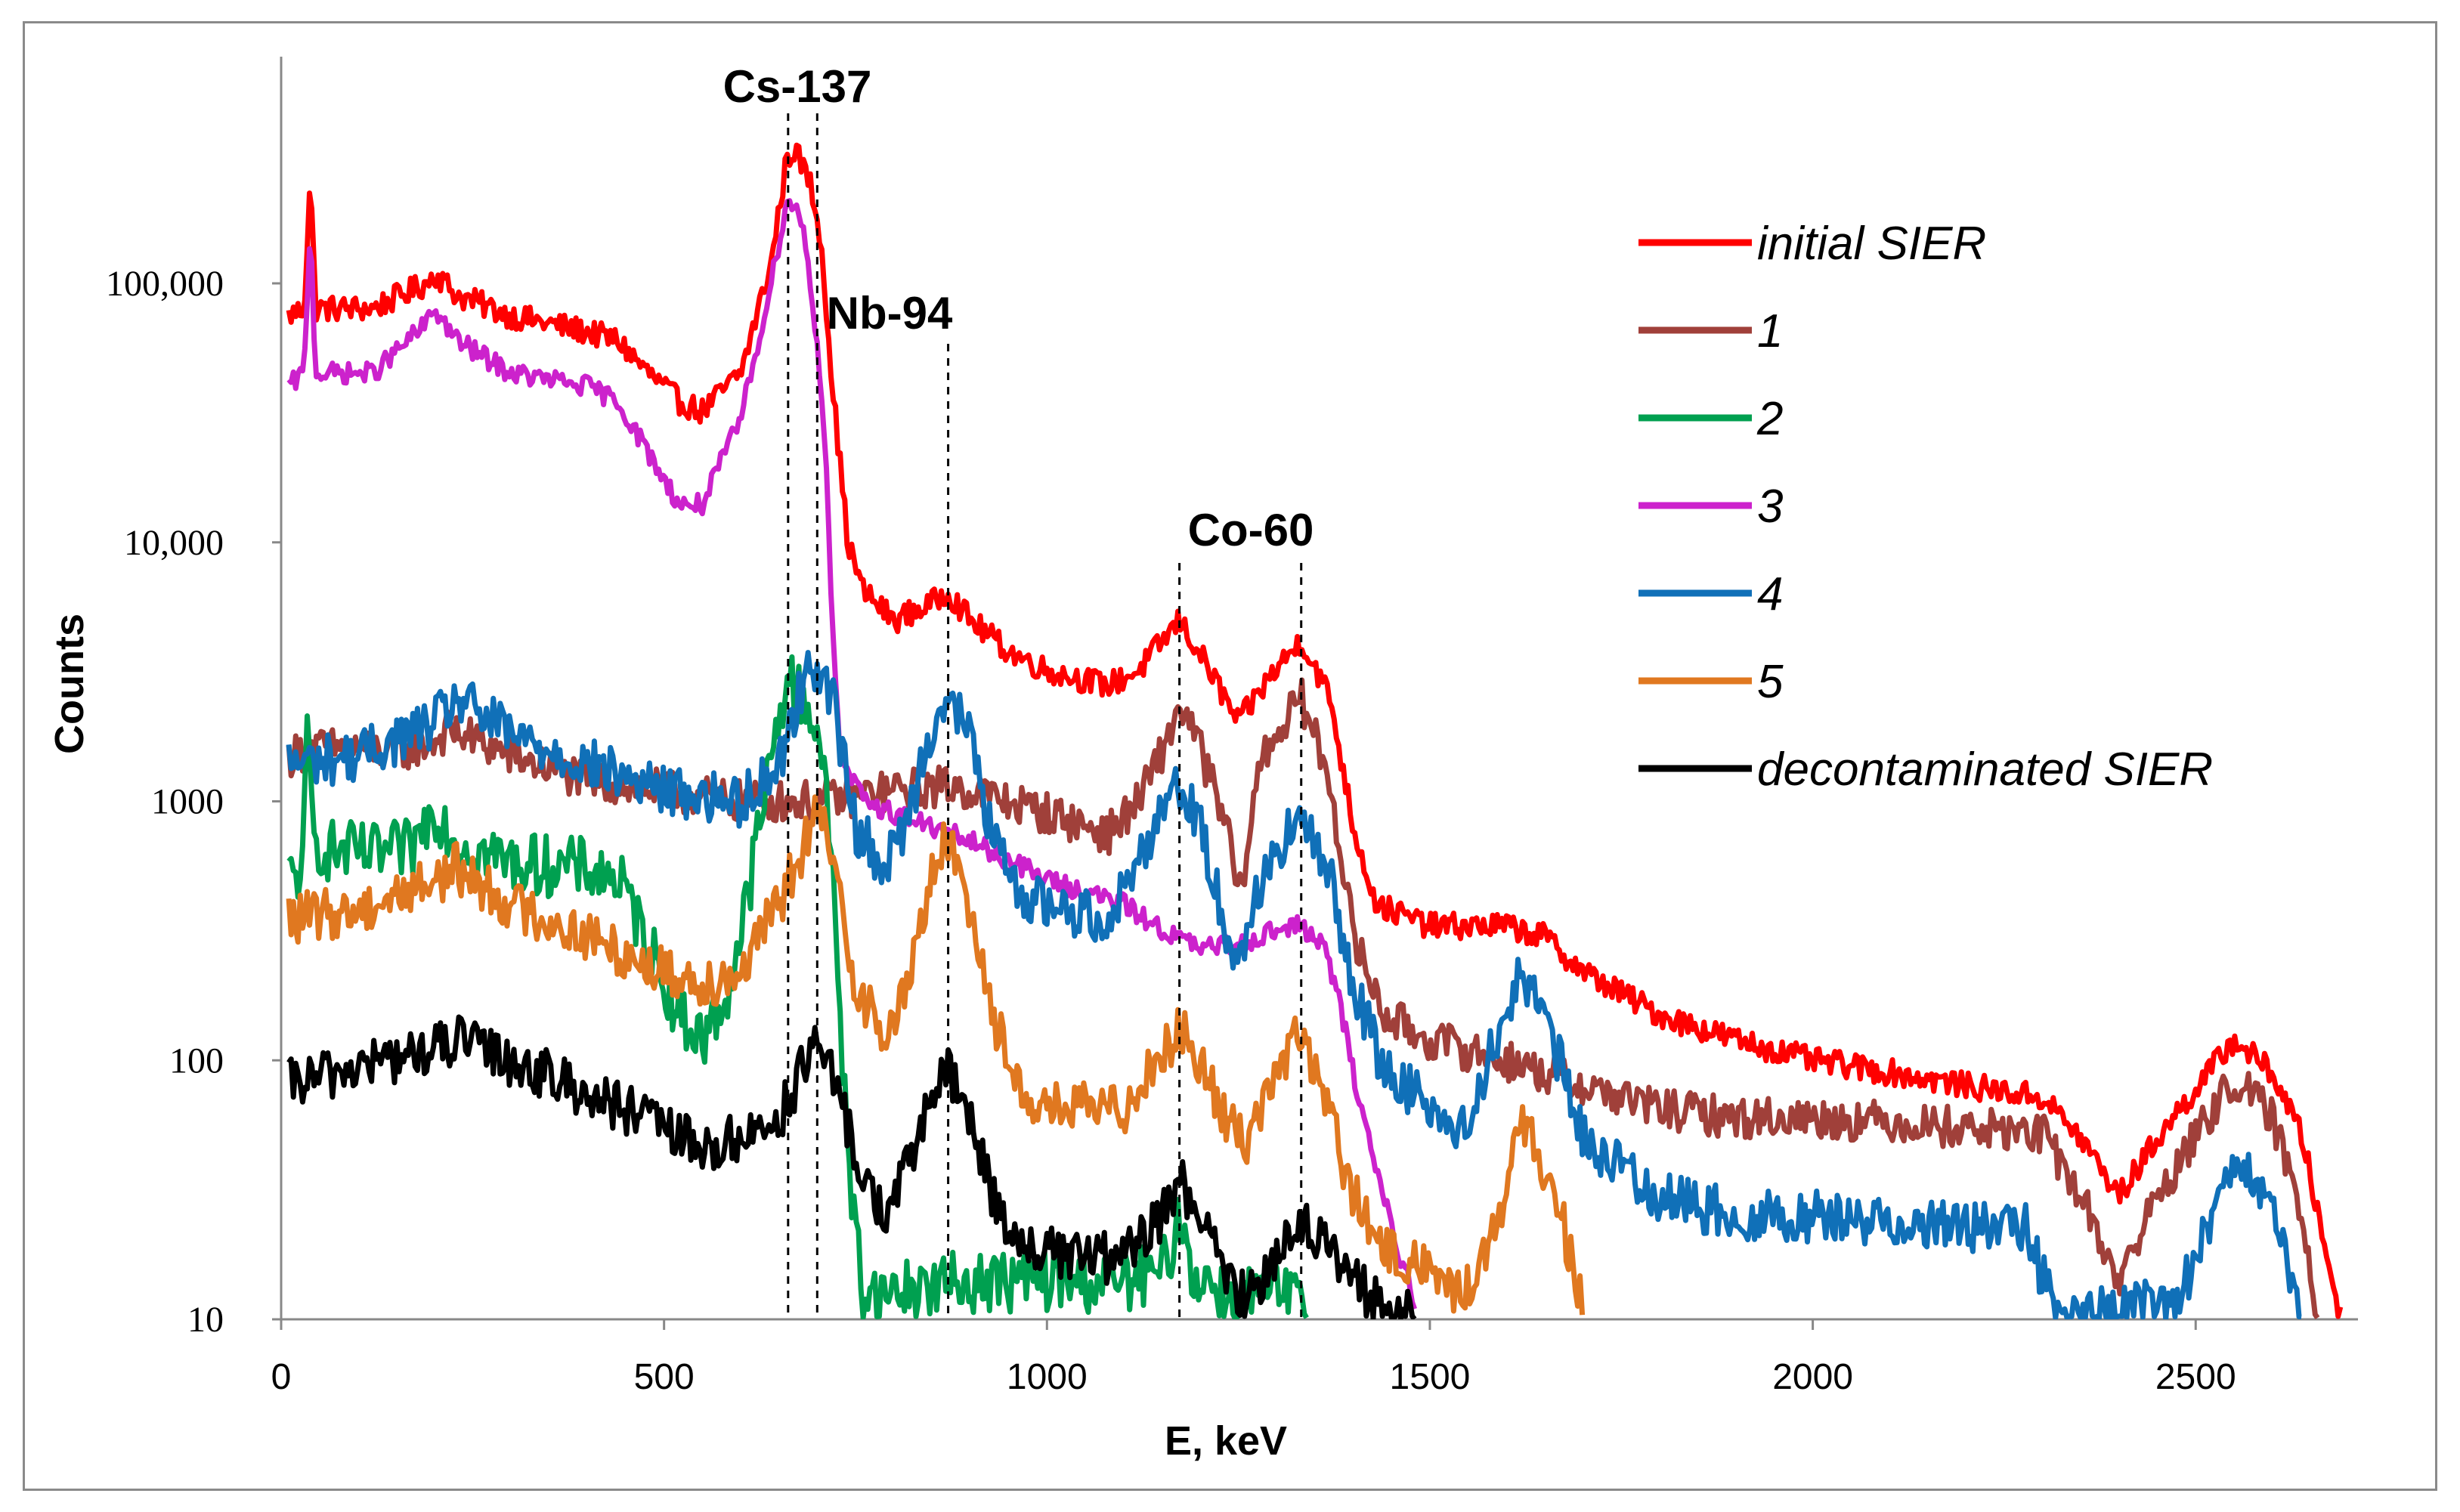 Image resolution: width=2460 pixels, height=1512 pixels. I want to click on legend-label-5: 5, so click(1770, 682).